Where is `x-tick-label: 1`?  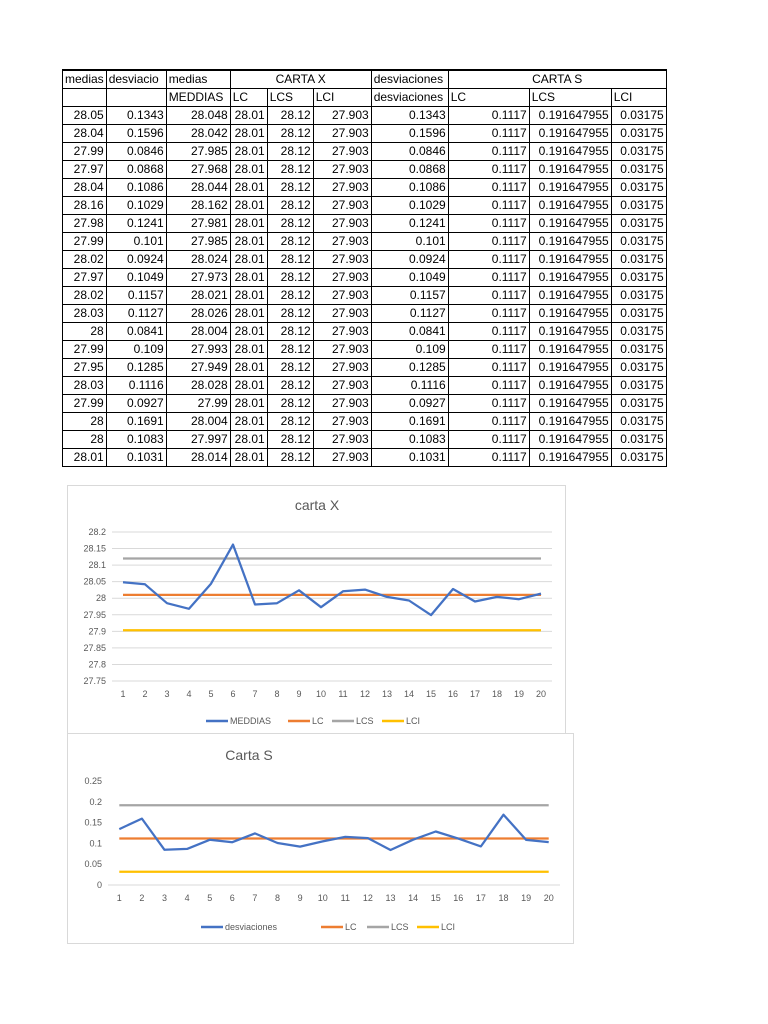 x-tick-label: 1 is located at coordinates (122, 694).